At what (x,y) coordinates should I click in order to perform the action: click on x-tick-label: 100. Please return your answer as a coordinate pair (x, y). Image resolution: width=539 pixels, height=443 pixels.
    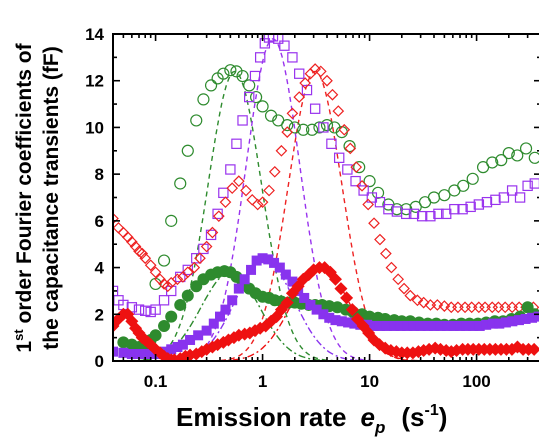
    Looking at the image, I should click on (476, 381).